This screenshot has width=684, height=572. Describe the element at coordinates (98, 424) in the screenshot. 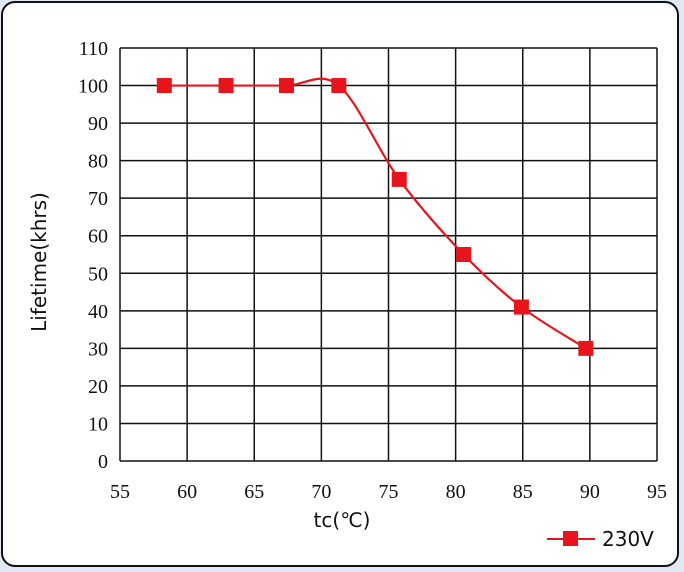

I see `y-tick-label: 10` at that location.